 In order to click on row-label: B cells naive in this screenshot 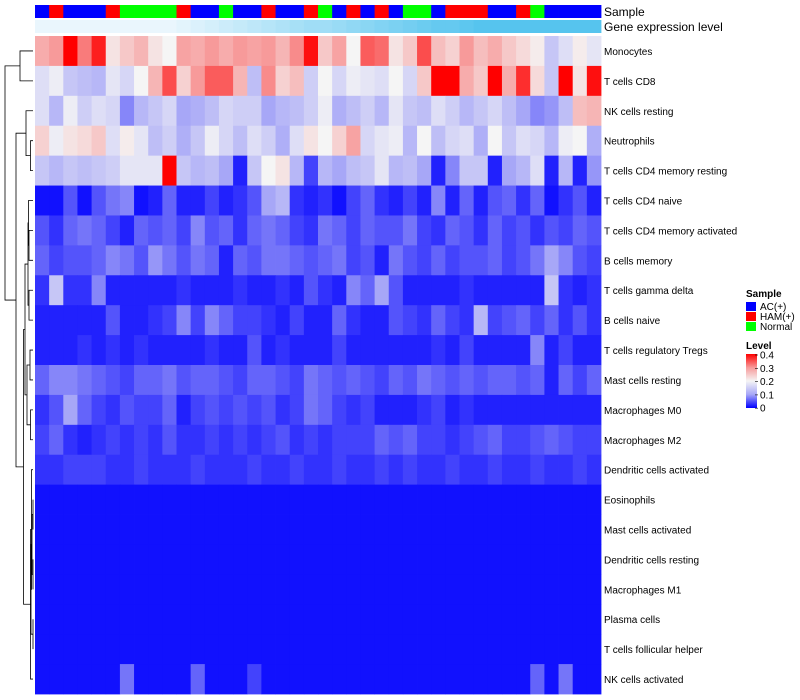, I will do `click(632, 321)`.